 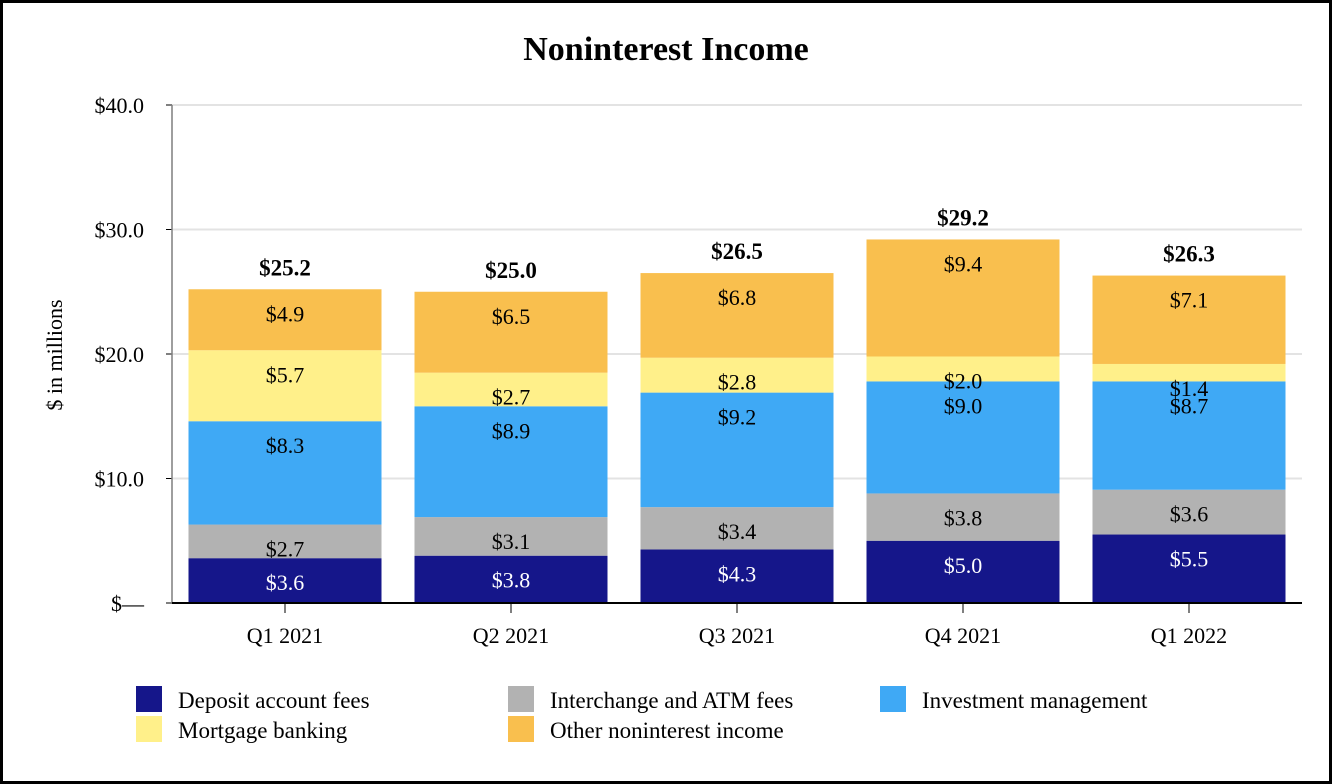 What do you see at coordinates (666, 49) in the screenshot?
I see `chart-title: Noninterest Income` at bounding box center [666, 49].